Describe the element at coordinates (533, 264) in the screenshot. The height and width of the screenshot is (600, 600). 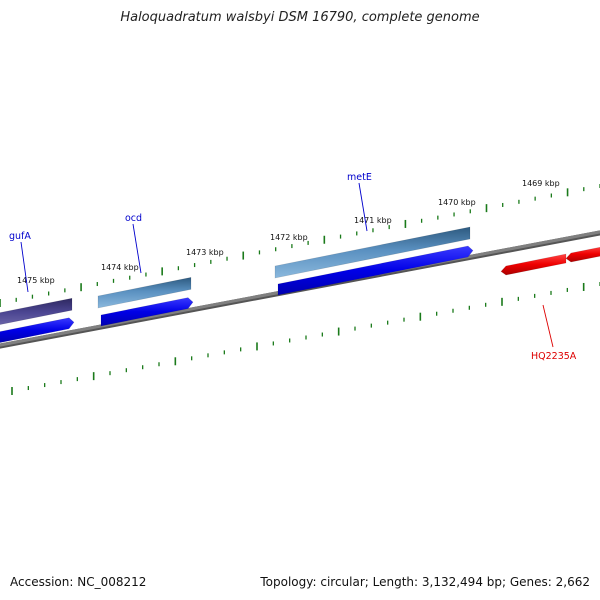
I see `cds-reverse-HQ2235A` at that location.